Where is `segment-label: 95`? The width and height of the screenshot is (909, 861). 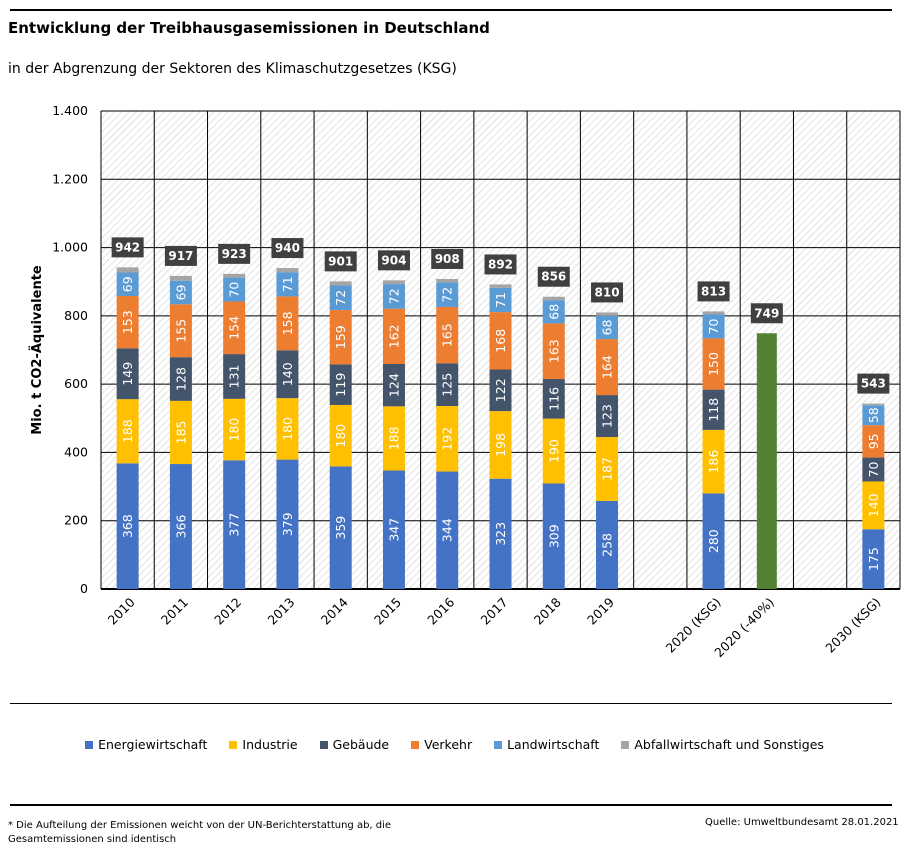 segment-label: 95 is located at coordinates (873, 441).